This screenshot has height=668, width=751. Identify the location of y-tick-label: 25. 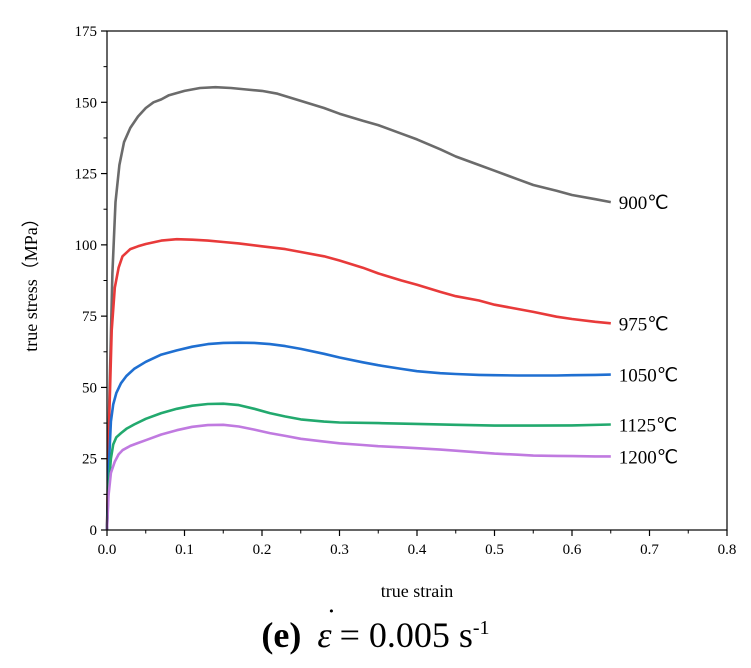
(89, 460).